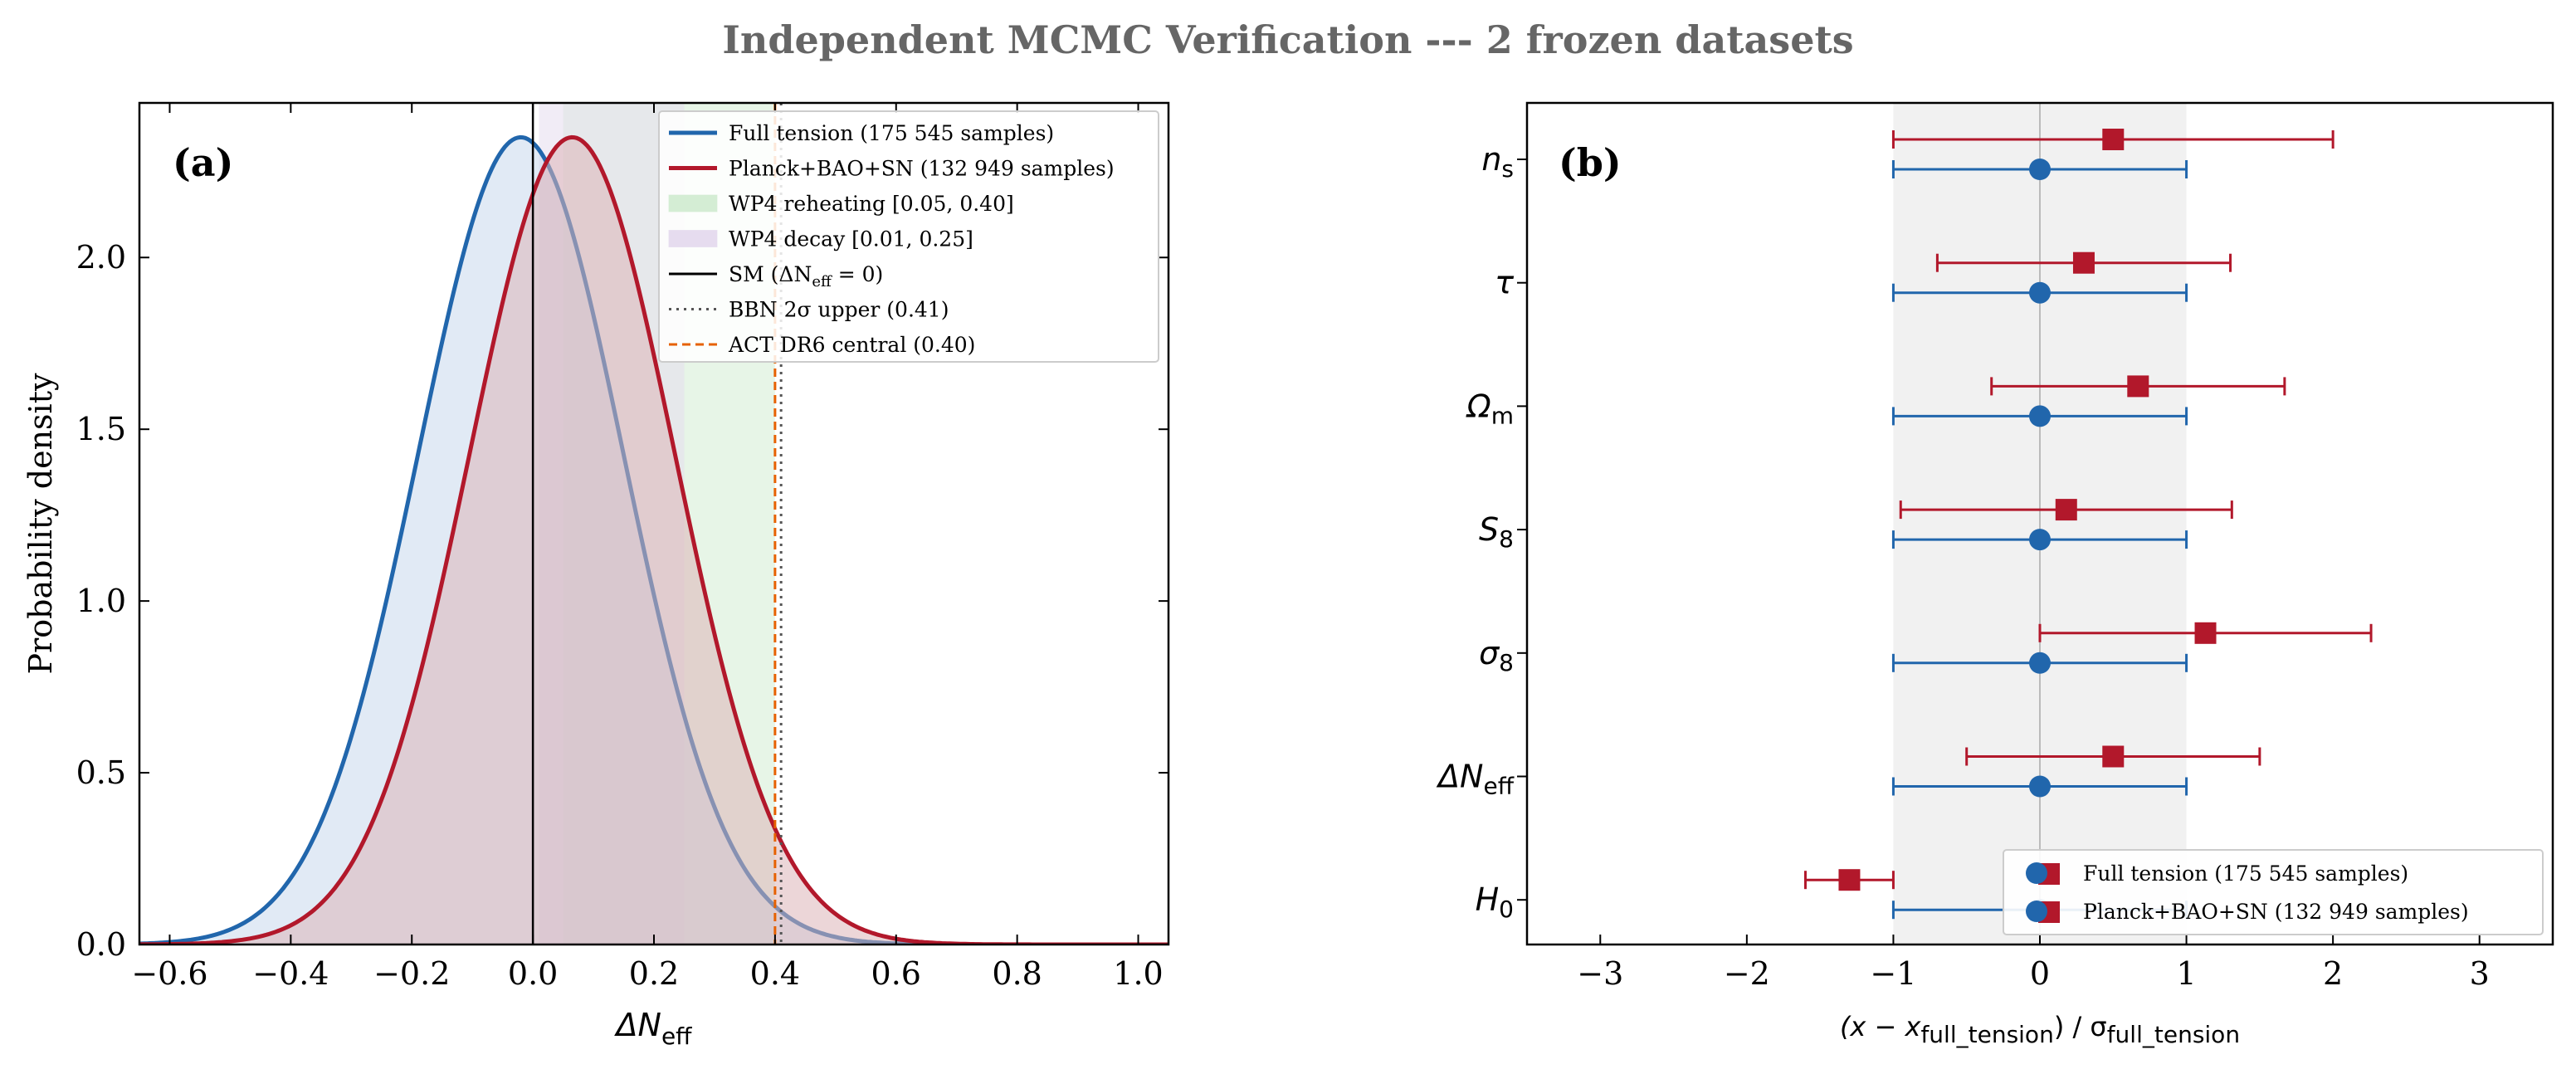 Image resolution: width=2576 pixels, height=1069 pixels. Describe the element at coordinates (1475, 780) in the screenshot. I see `param-label: ΔNeff` at that location.